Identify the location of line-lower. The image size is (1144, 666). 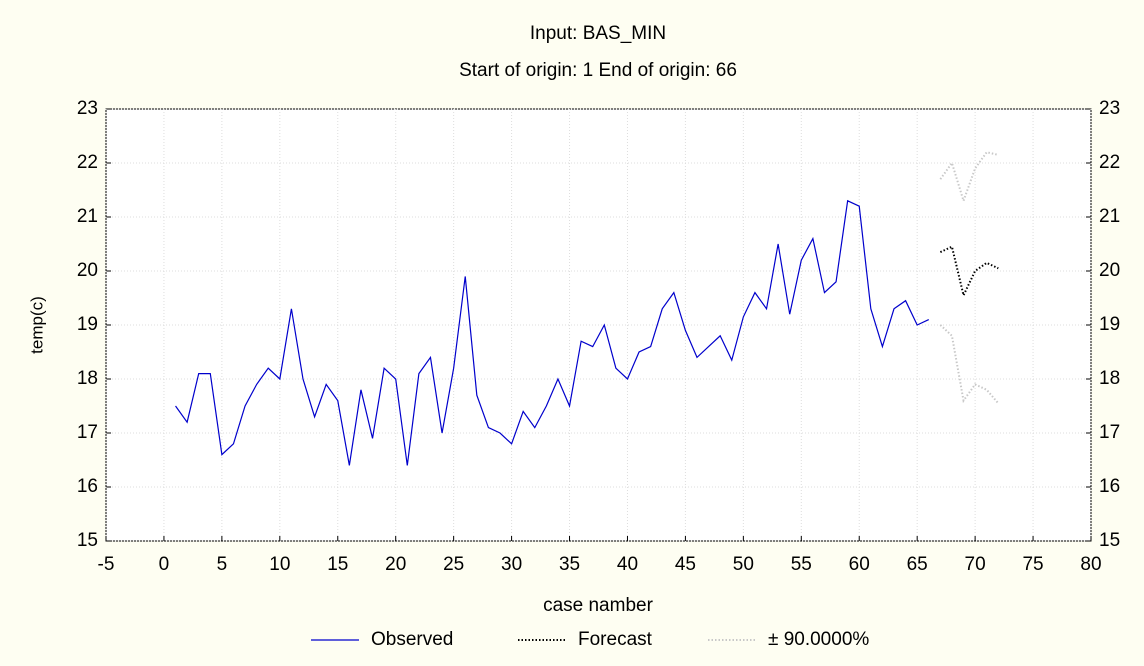
(969, 364).